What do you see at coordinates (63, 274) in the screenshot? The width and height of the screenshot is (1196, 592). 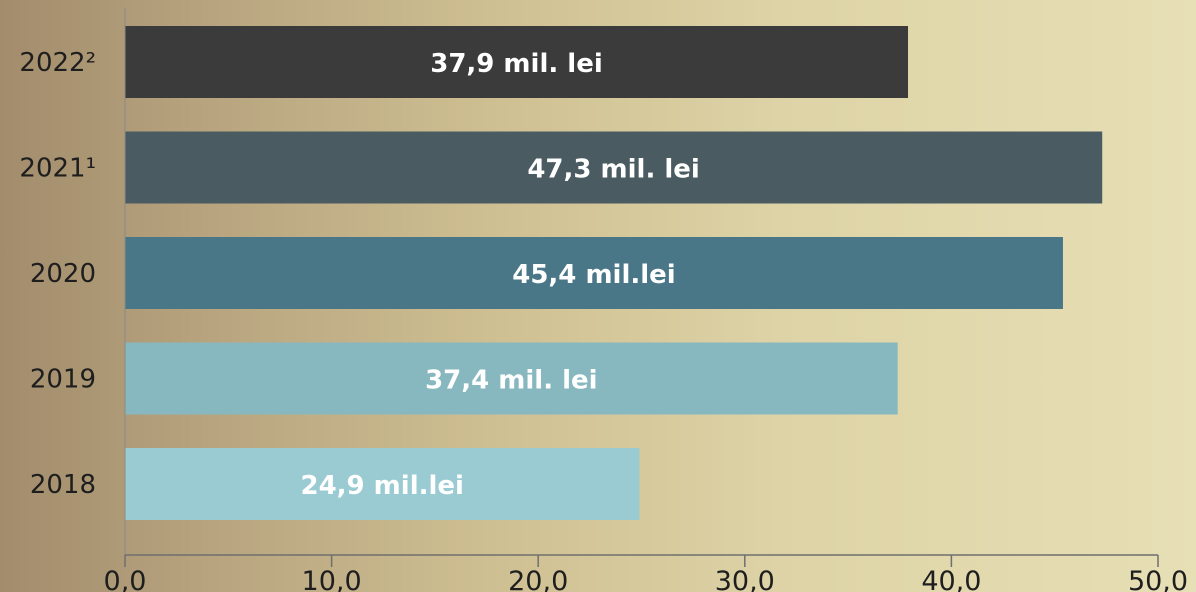 I see `category-label-2: 2020` at bounding box center [63, 274].